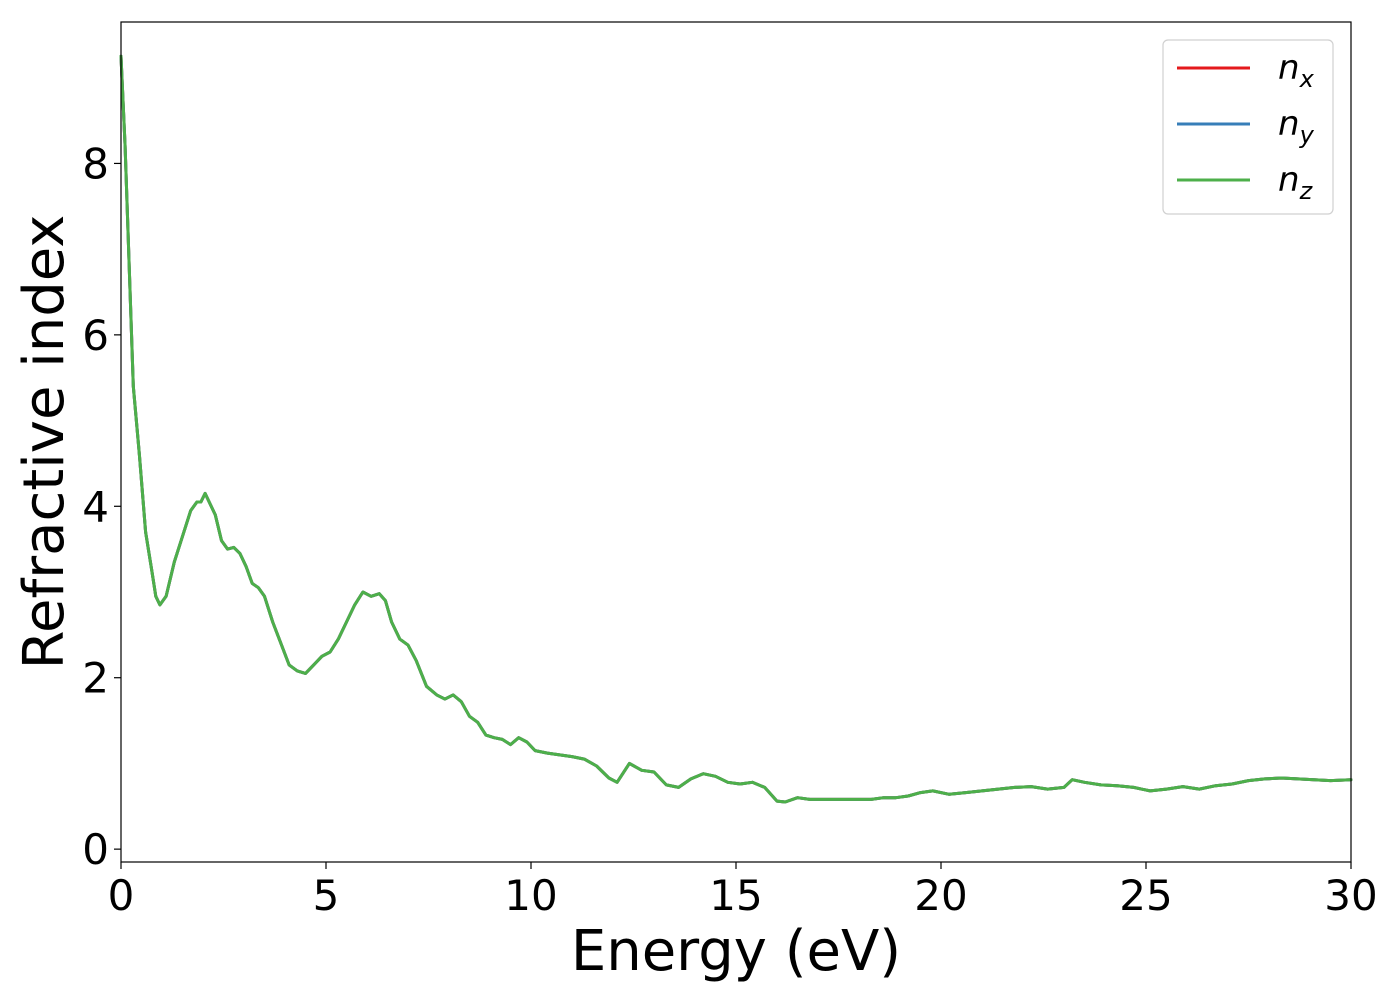  Describe the element at coordinates (1350, 895) in the screenshot. I see `x-tick-label: 30` at that location.